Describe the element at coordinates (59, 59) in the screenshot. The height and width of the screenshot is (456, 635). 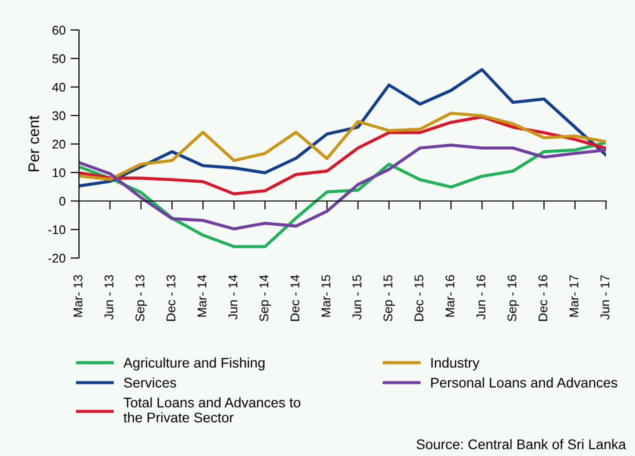
I see `y-tick-label: 50` at that location.